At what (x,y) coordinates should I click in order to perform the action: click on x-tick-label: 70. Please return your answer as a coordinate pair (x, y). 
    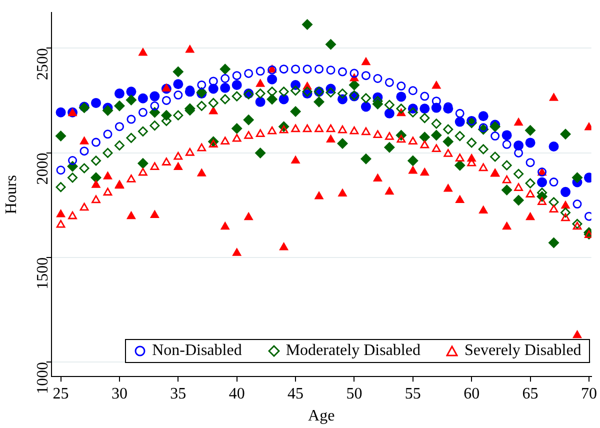
    Looking at the image, I should click on (588, 393).